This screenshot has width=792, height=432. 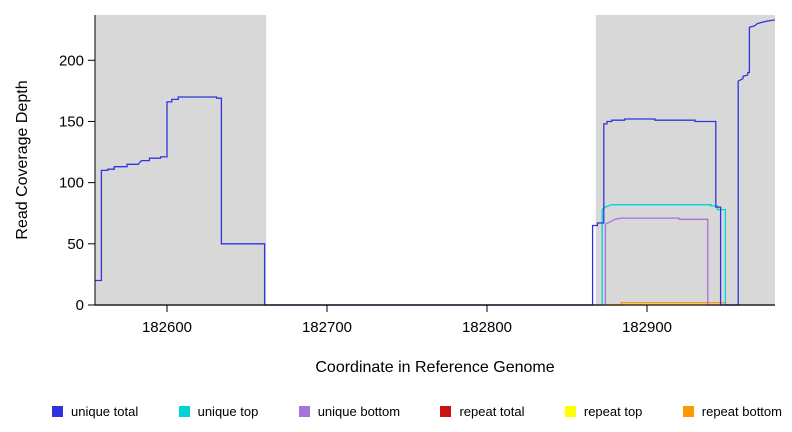 I want to click on x-tick-label: 182700, so click(x=327, y=327).